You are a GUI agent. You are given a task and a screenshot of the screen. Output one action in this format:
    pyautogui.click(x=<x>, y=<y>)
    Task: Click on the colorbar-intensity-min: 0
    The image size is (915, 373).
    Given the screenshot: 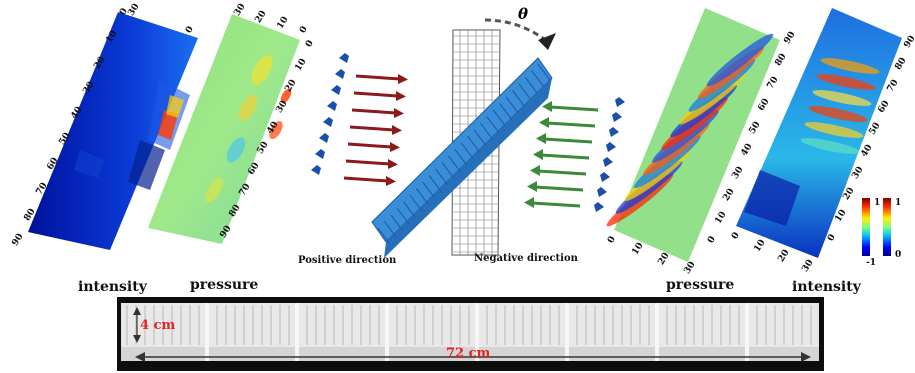 What is the action you would take?
    pyautogui.click(x=898, y=255)
    